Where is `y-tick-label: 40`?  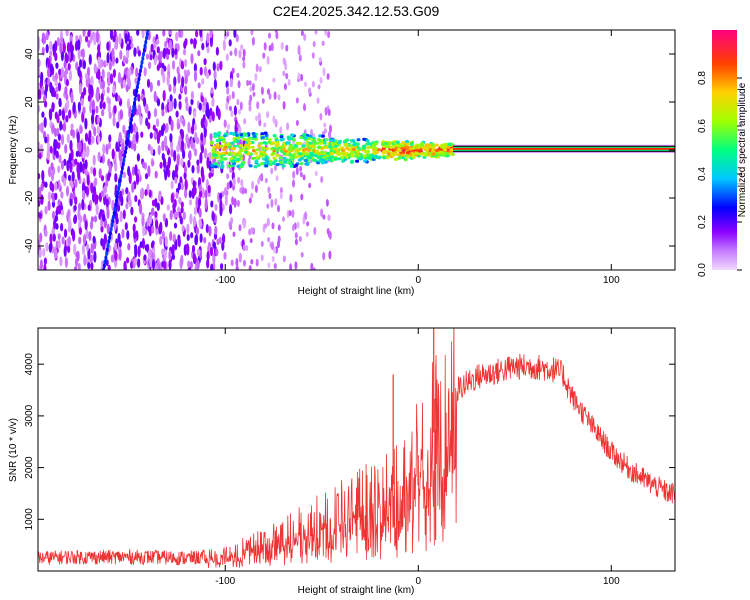 y-tick-label: 40 is located at coordinates (29, 54).